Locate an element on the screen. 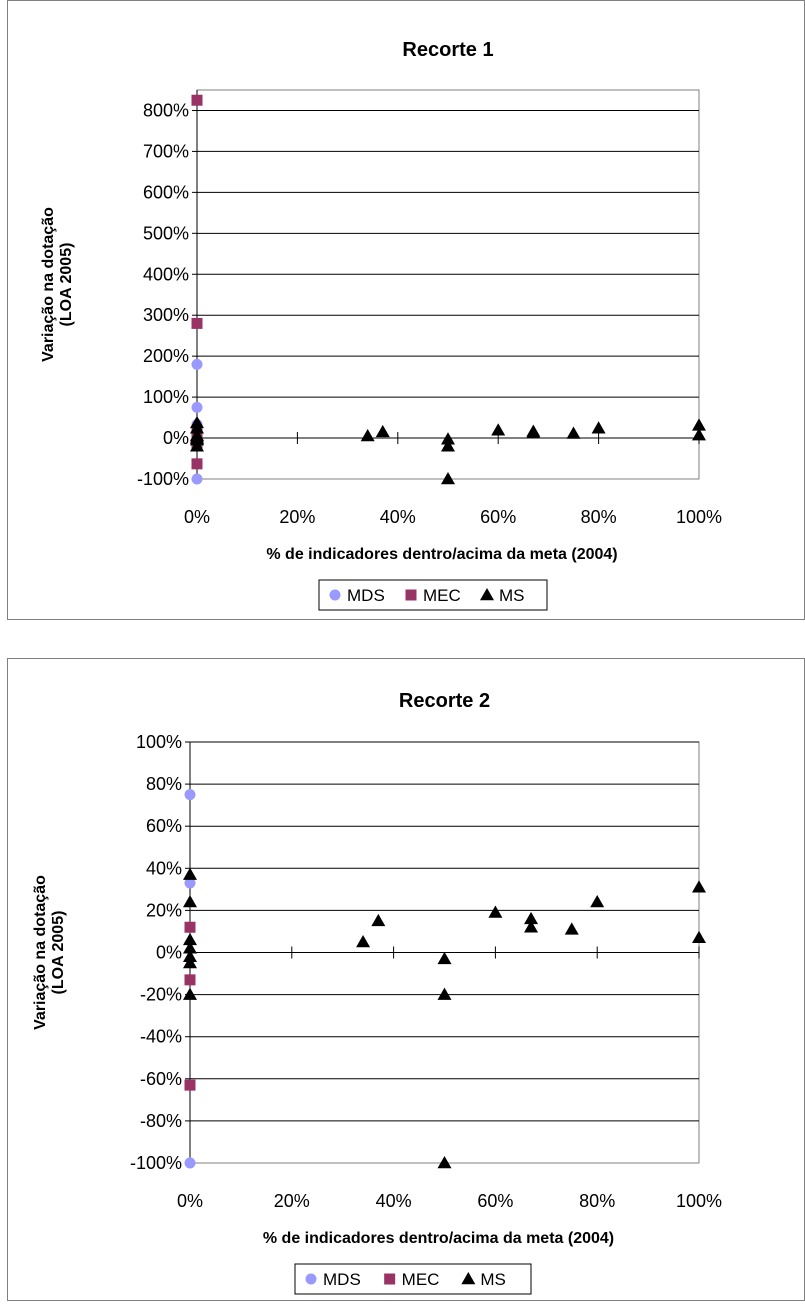  y-tick-label: 100% is located at coordinates (159, 742).